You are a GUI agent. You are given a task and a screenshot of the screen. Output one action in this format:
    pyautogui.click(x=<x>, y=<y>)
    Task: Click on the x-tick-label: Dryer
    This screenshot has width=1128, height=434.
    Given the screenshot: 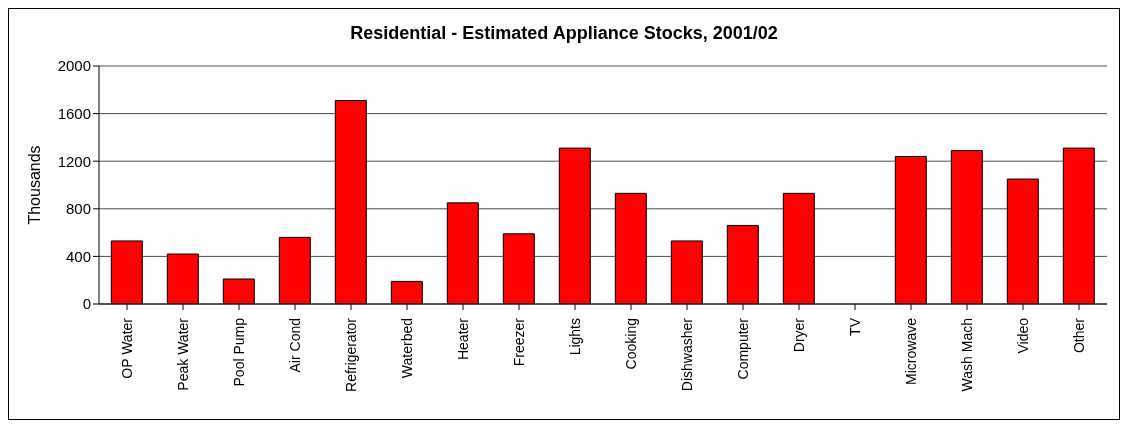 What is the action you would take?
    pyautogui.click(x=799, y=335)
    